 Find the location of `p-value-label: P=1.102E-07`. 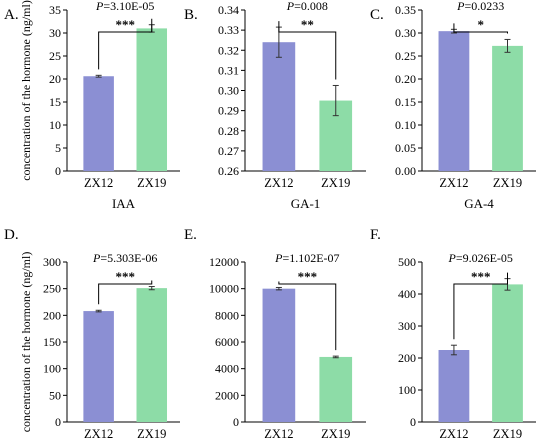

p-value-label: P=1.102E-07 is located at coordinates (306, 258).